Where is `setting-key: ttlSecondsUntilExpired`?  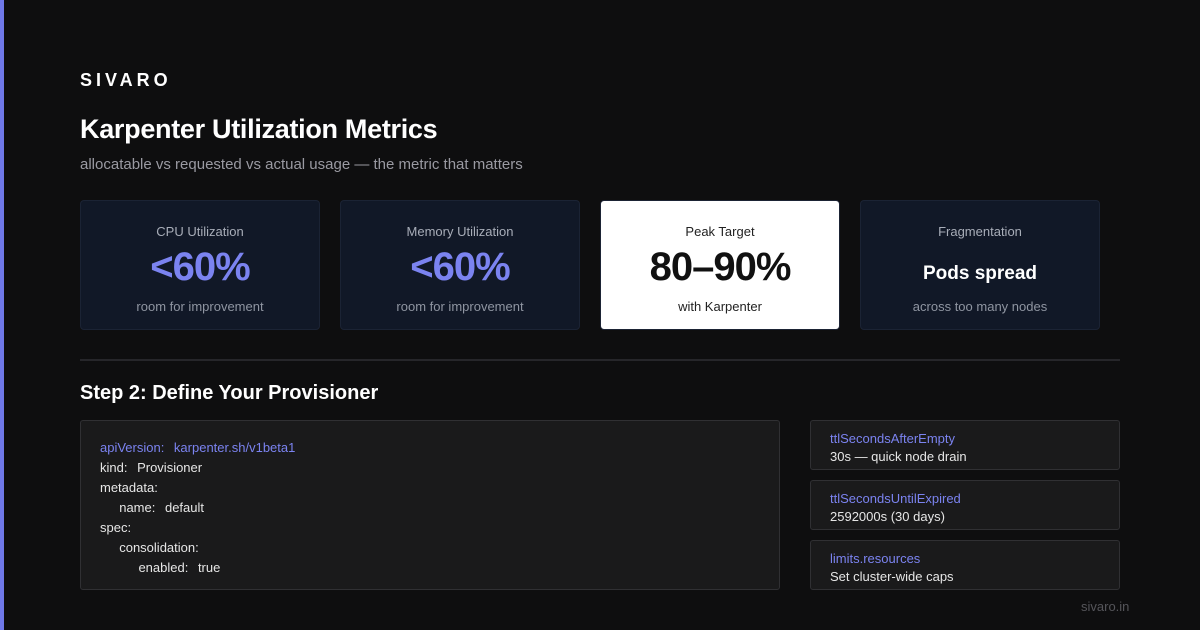
setting-key: ttlSecondsUntilExpired is located at coordinates (895, 498).